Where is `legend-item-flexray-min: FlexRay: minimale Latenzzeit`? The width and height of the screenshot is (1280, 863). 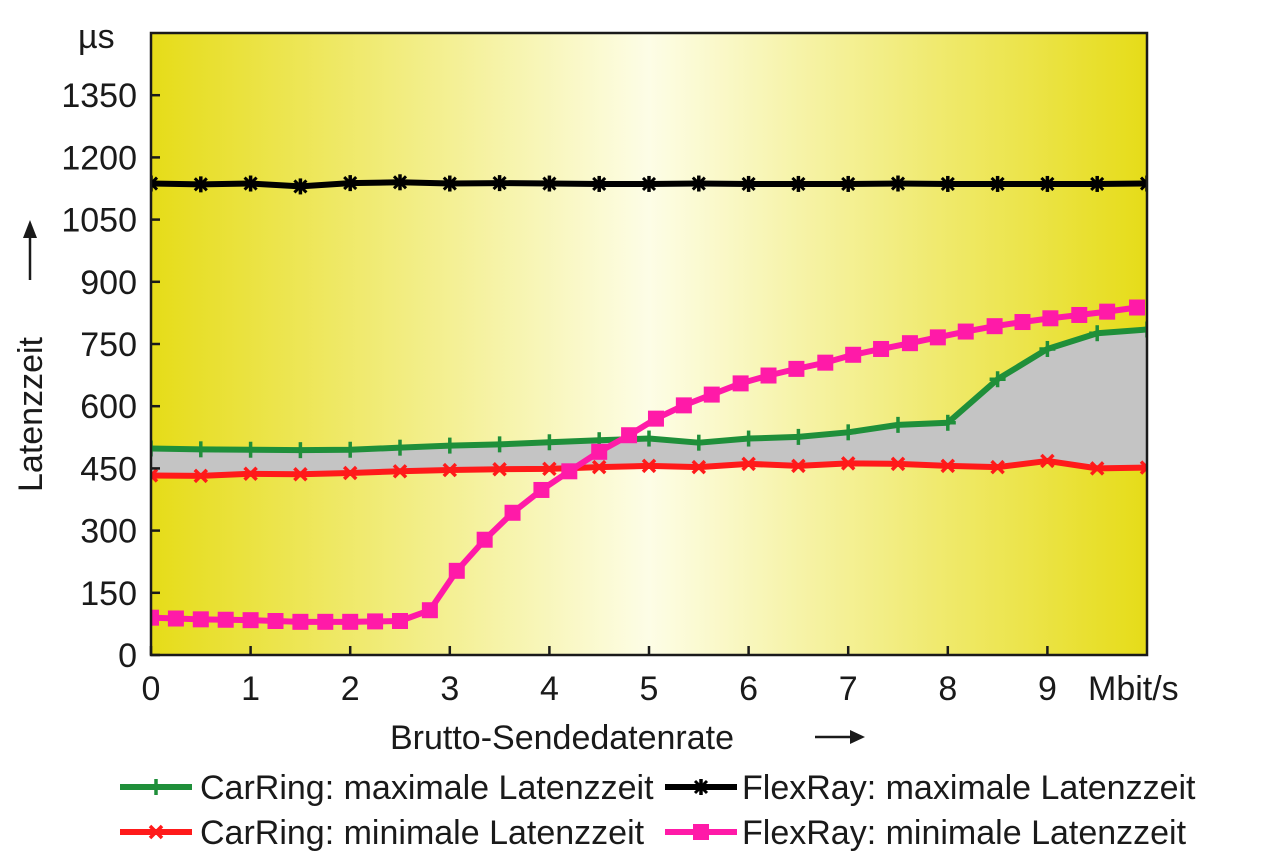
legend-item-flexray-min: FlexRay: minimale Latenzzeit is located at coordinates (926, 833).